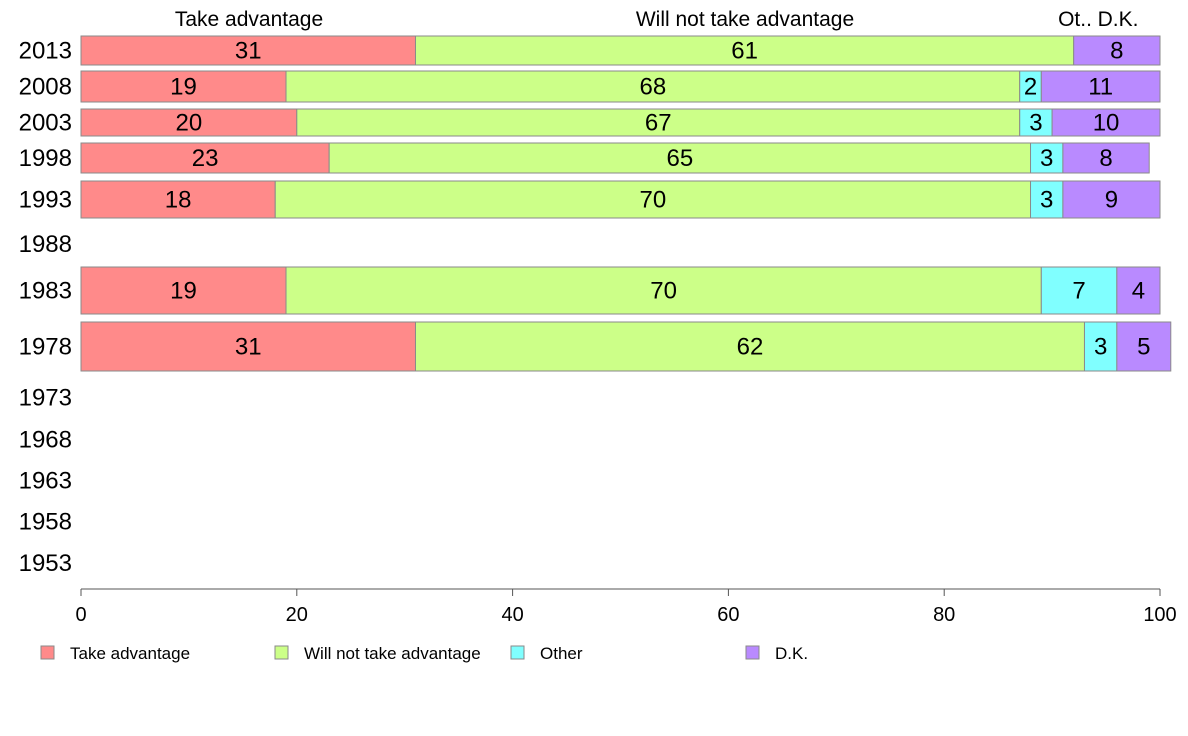 This screenshot has width=1188, height=736. I want to click on segment-header: Ot.., so click(1075, 19).